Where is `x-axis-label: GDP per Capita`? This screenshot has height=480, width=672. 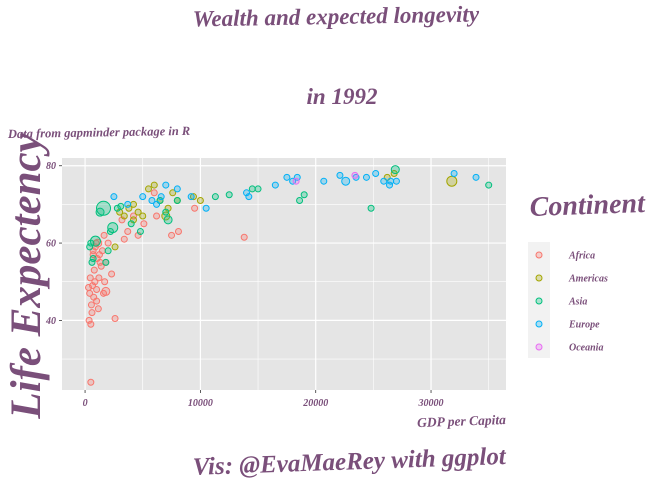
x-axis-label: GDP per Capita is located at coordinates (461, 421).